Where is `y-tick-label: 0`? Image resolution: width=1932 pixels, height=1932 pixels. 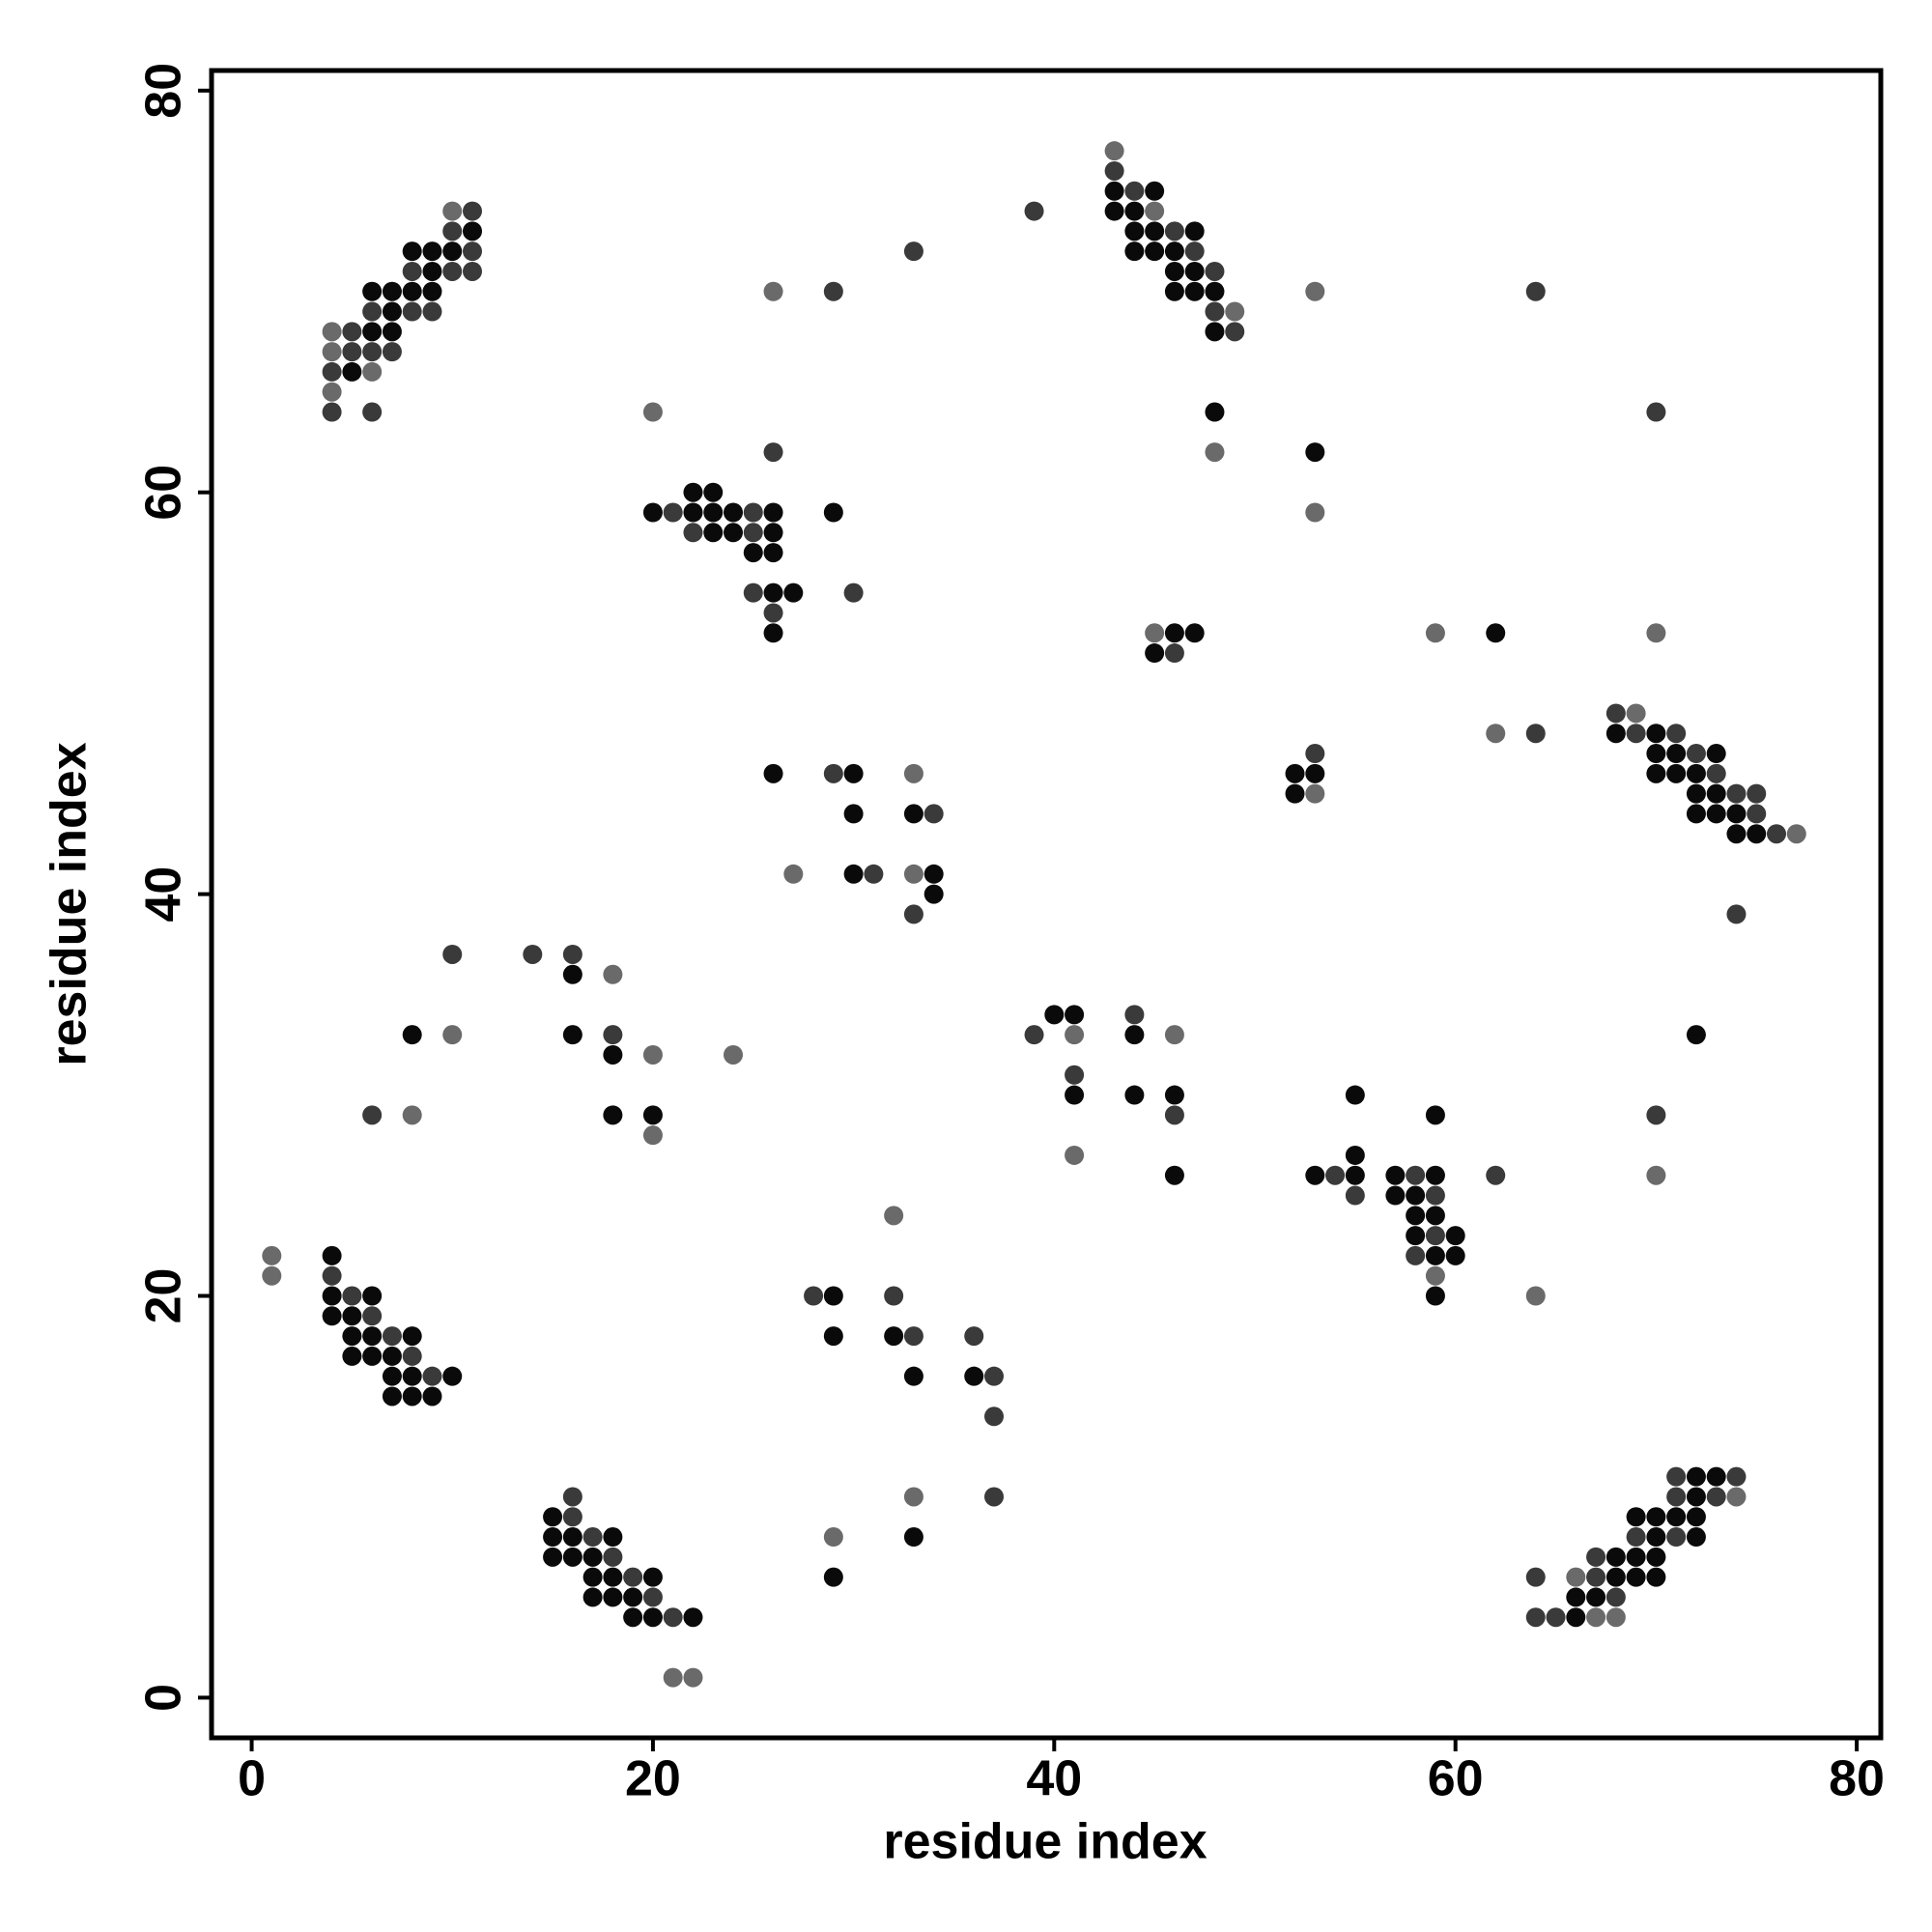 y-tick-label: 0 is located at coordinates (164, 1698).